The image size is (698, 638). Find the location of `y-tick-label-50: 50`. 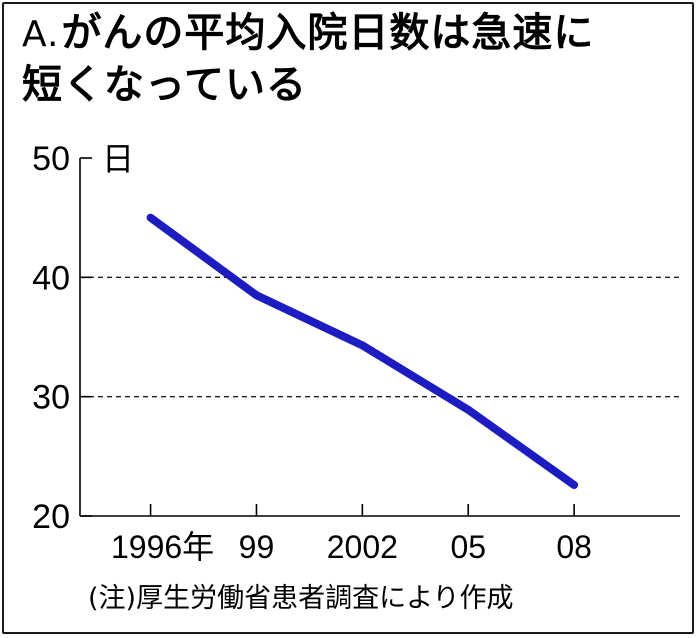

y-tick-label-50: 50 is located at coordinates (51, 159).